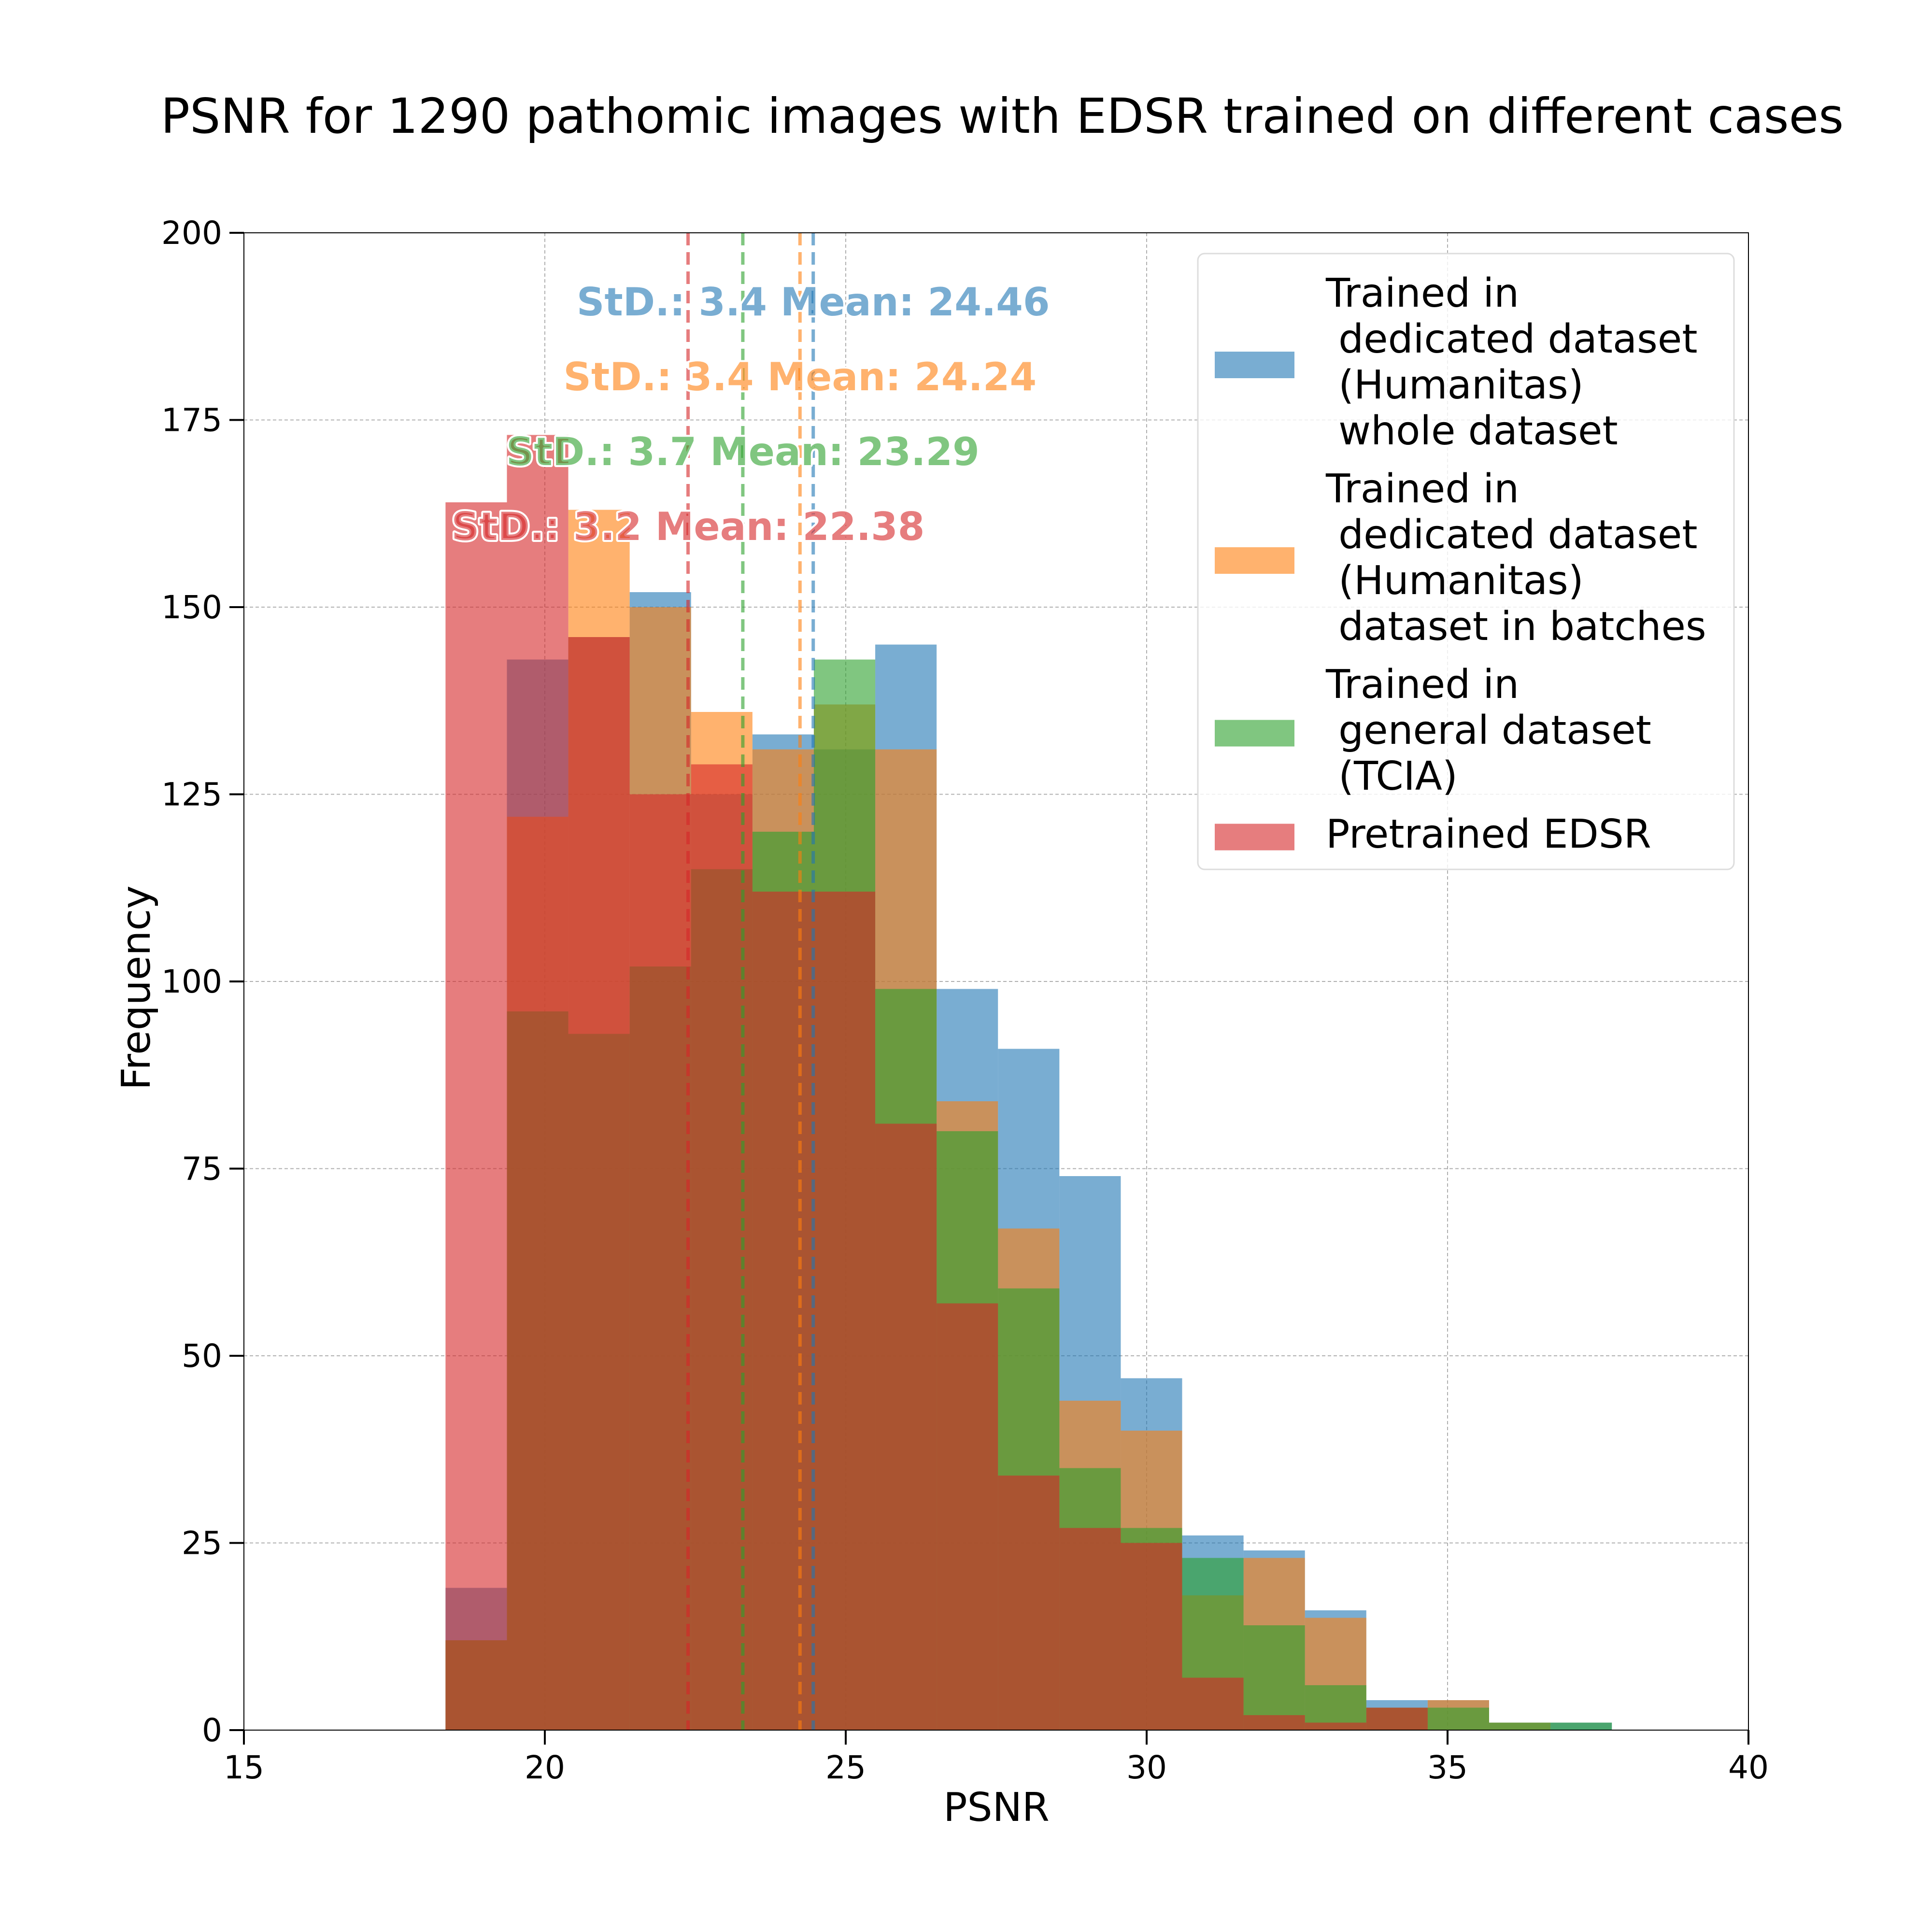 The height and width of the screenshot is (1932, 1932). What do you see at coordinates (545, 1767) in the screenshot?
I see `x-tick-label: 20` at bounding box center [545, 1767].